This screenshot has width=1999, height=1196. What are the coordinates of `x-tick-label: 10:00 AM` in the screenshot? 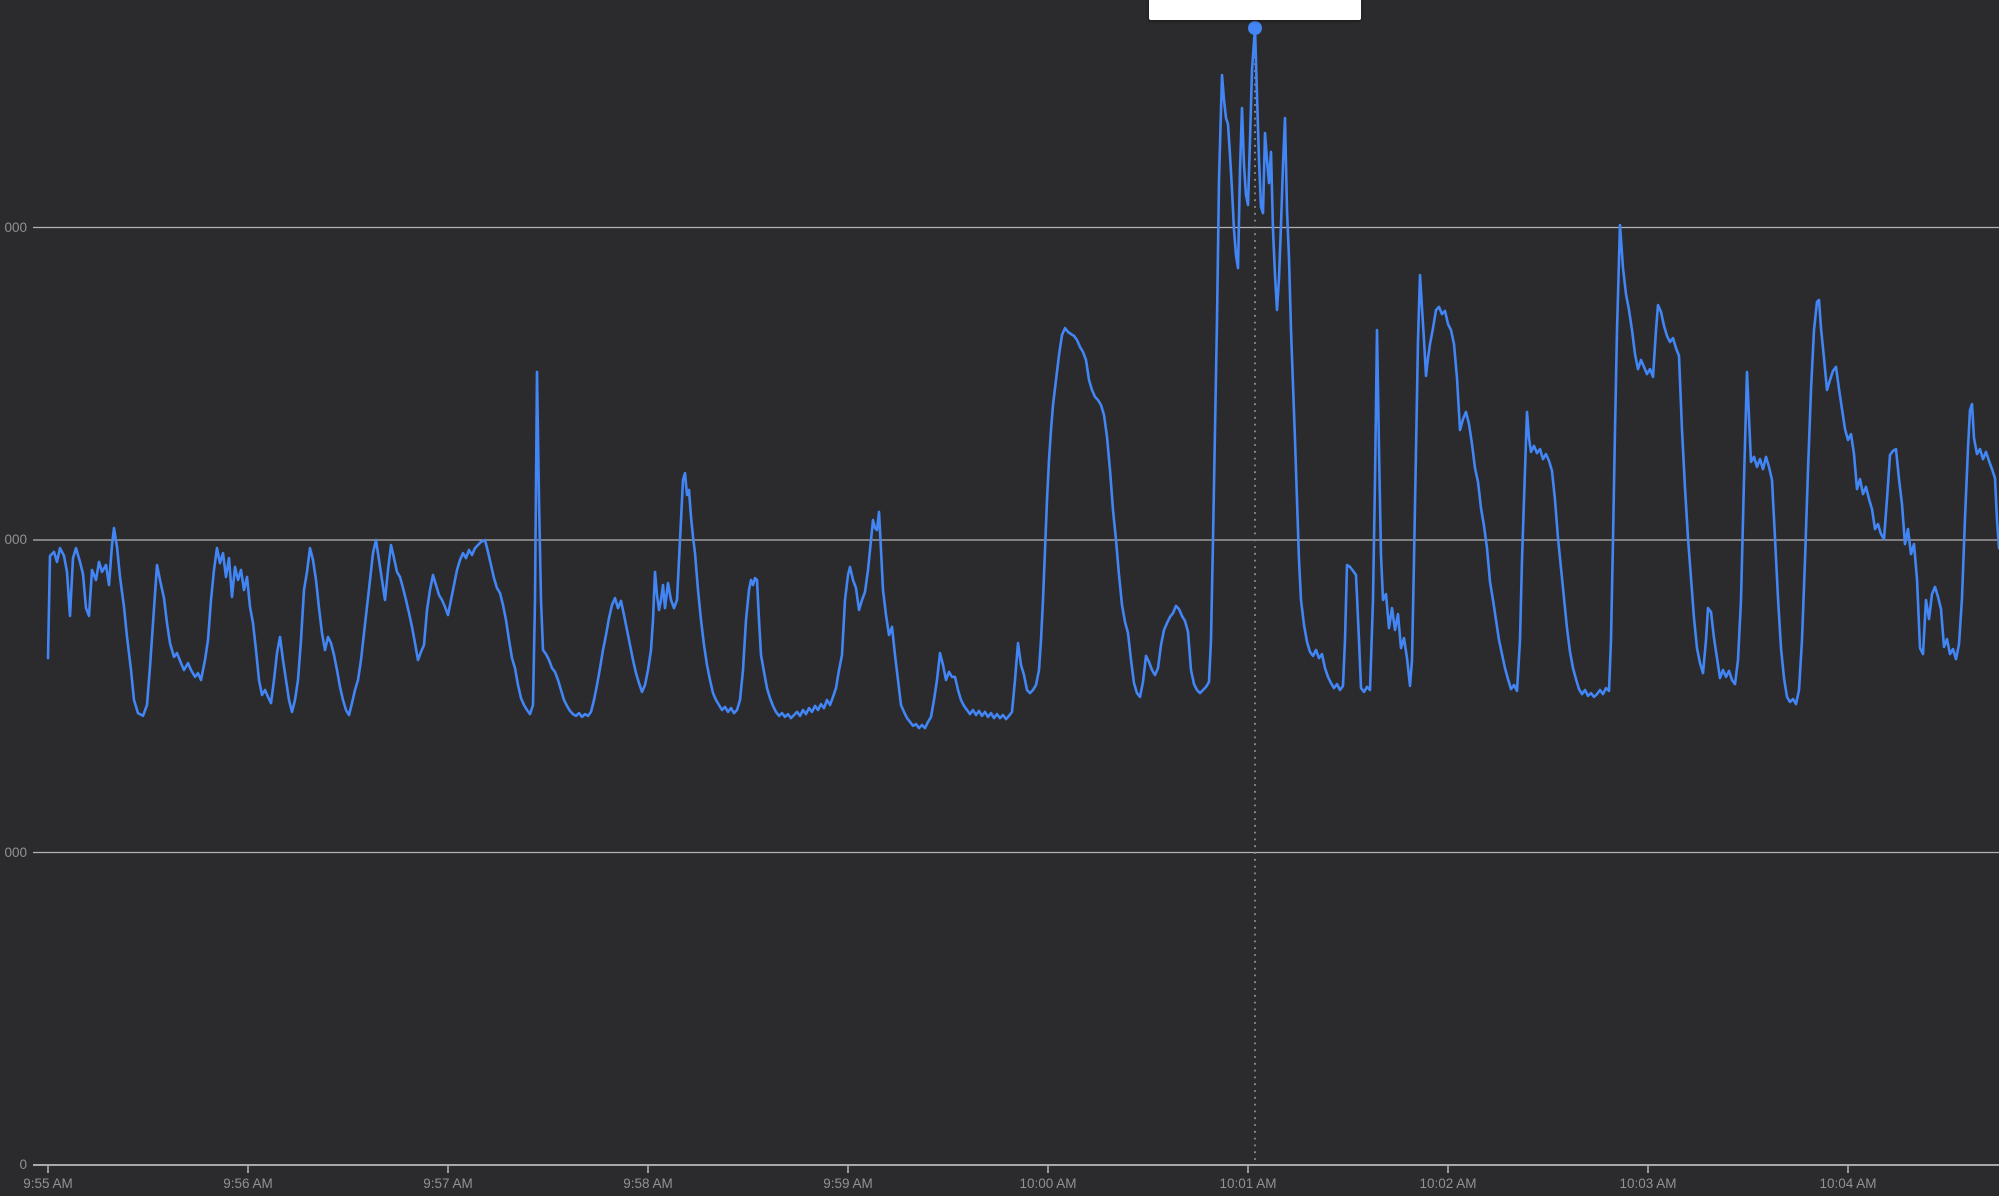 It's located at (1048, 1183).